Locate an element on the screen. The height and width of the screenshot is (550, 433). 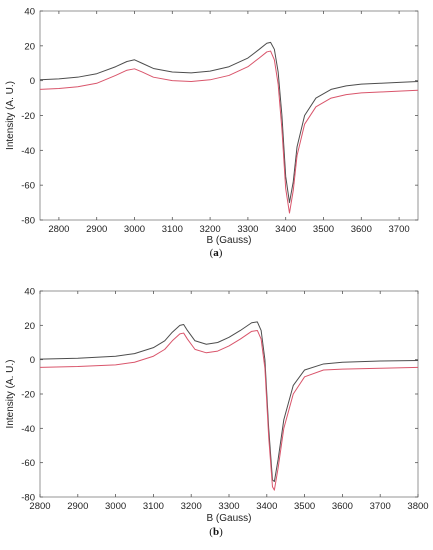
panel-label: (b) is located at coordinates (216, 532).